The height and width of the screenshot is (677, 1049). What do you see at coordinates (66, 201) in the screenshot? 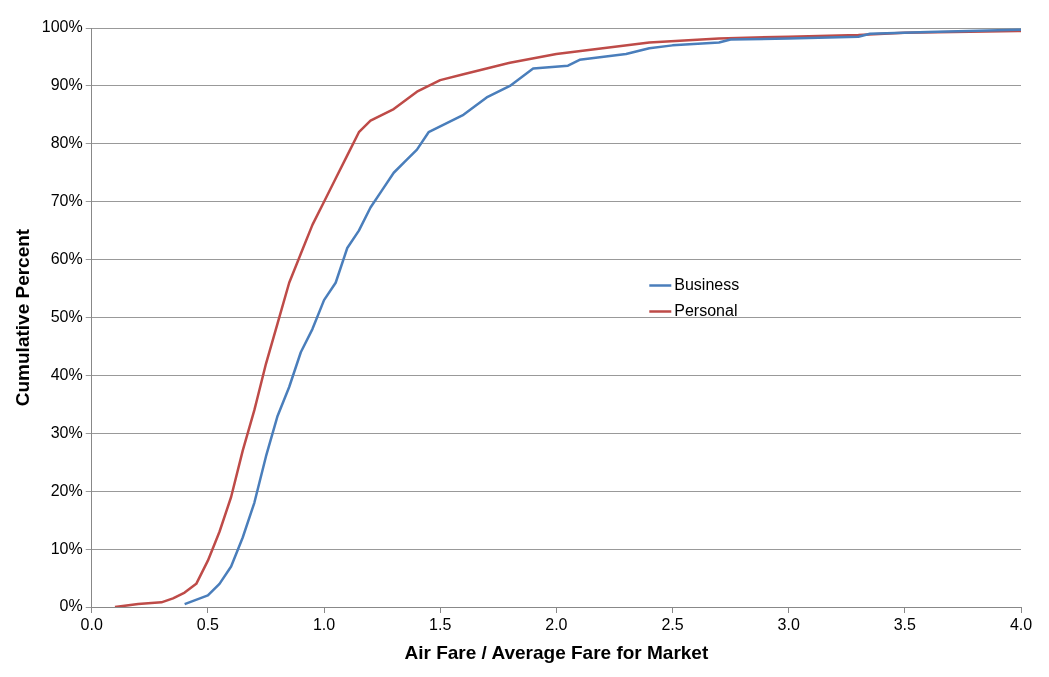
I see `y-tick-label: 70%` at bounding box center [66, 201].